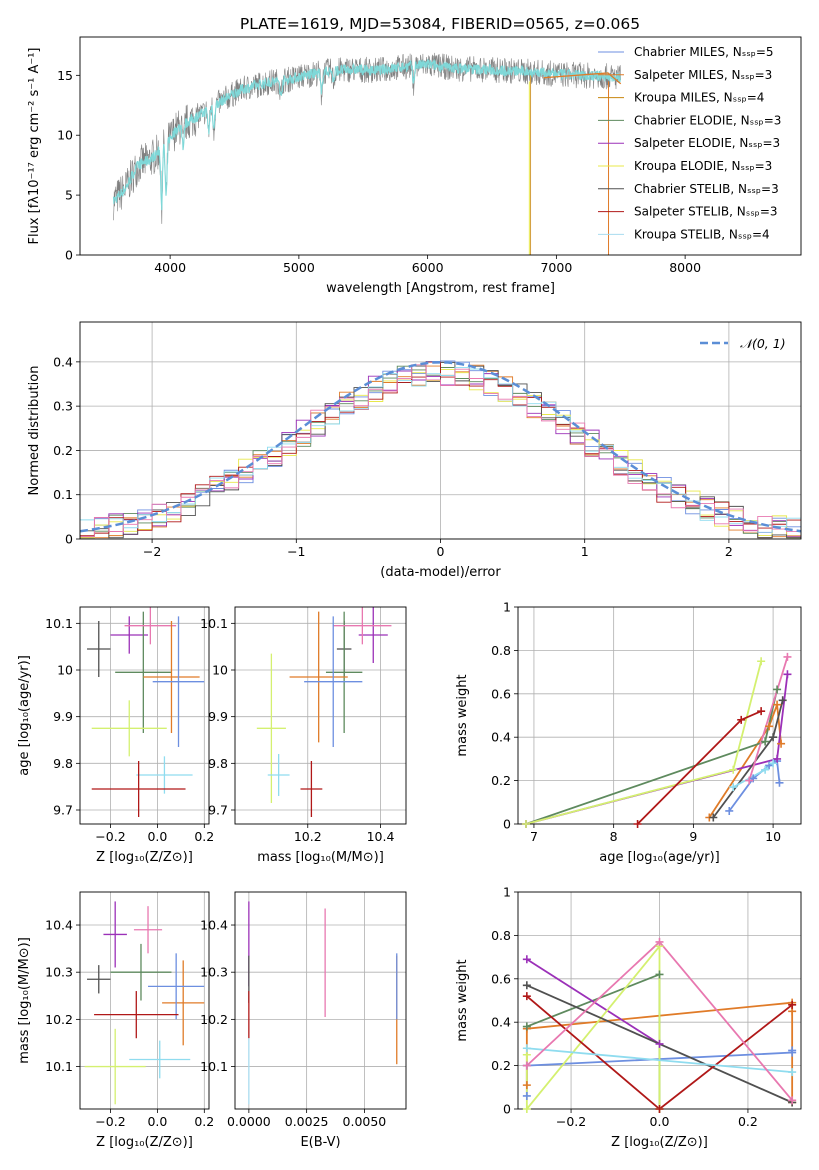 The width and height of the screenshot is (819, 1170). What do you see at coordinates (59, 1019) in the screenshot?
I see `y-tick-label: 10.2` at bounding box center [59, 1019].